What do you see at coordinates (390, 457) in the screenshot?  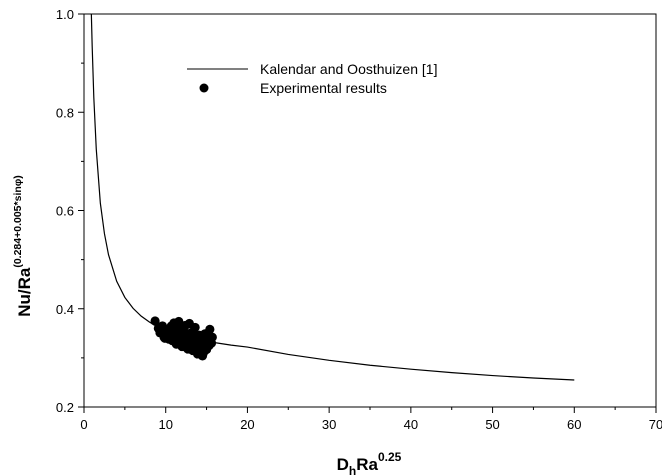 I see `x-axis-title-sup: 0.25` at bounding box center [390, 457].